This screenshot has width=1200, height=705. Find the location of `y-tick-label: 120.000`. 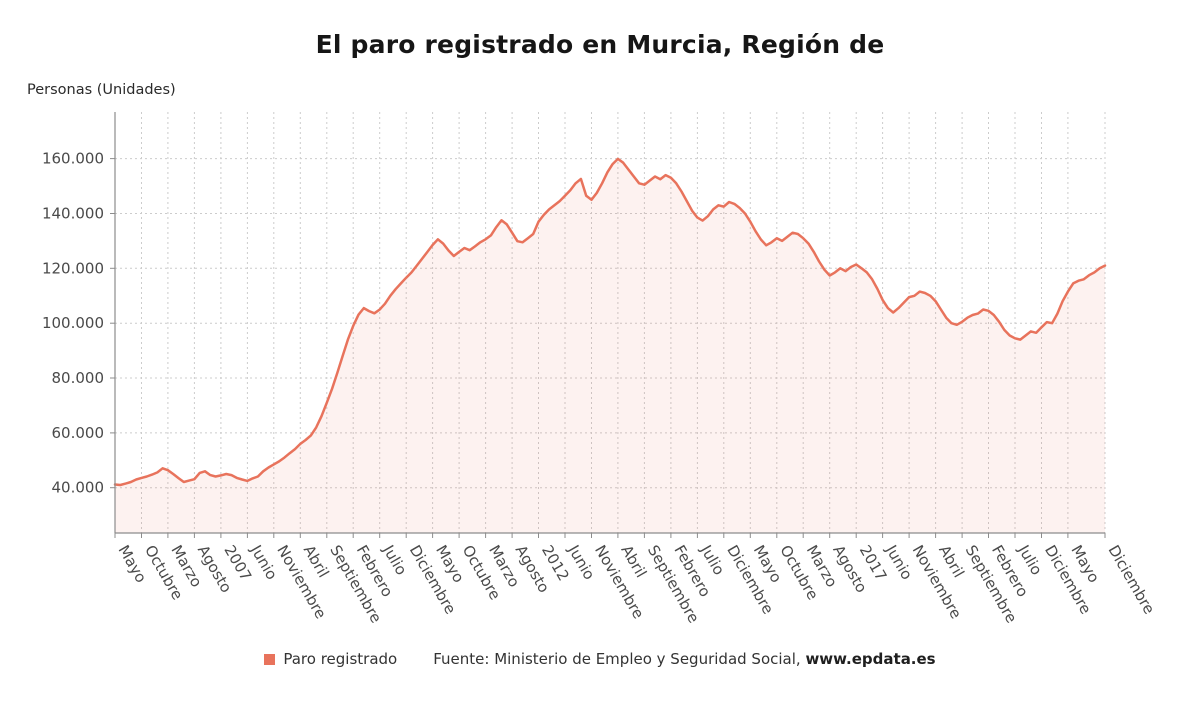

y-tick-label: 120.000 is located at coordinates (73, 268).